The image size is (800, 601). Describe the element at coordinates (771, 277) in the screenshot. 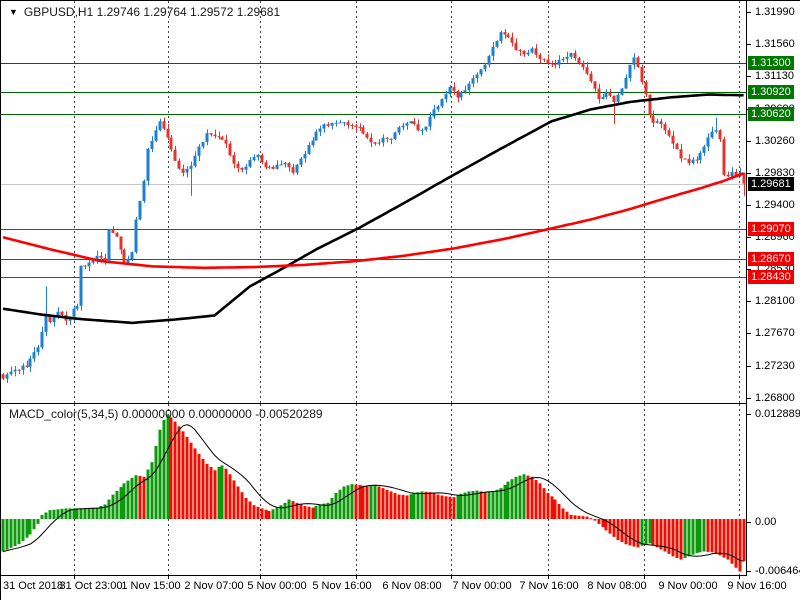

I see `price-level-badge: 1.28430` at that location.